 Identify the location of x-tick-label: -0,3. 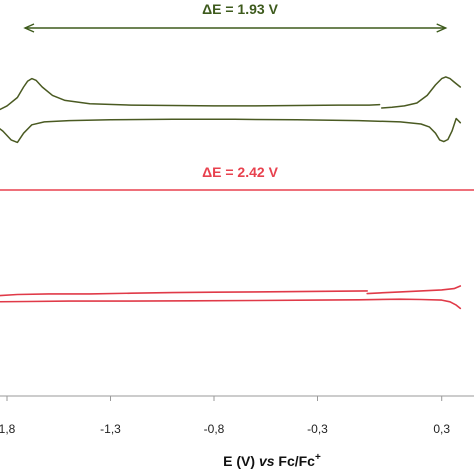
(317, 429).